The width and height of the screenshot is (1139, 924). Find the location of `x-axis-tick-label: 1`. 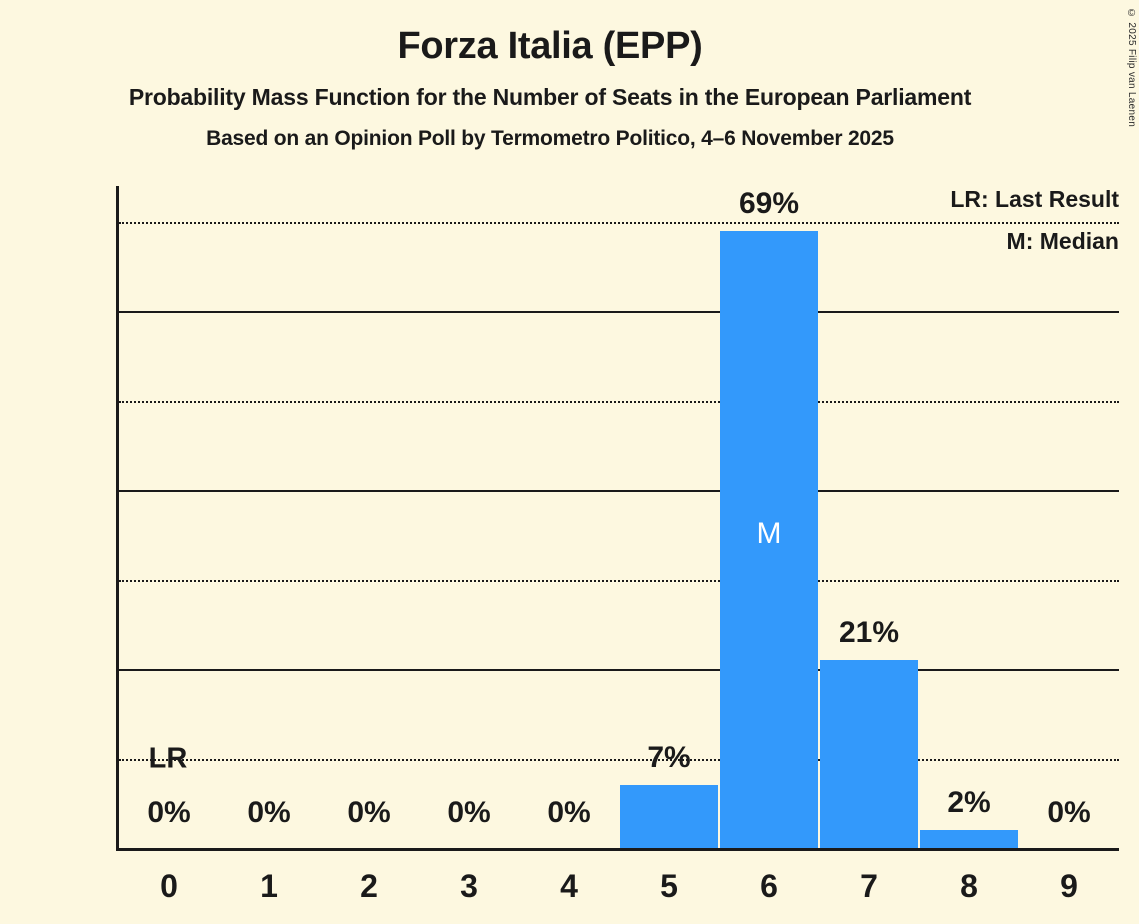

x-axis-tick-label: 1 is located at coordinates (269, 886).